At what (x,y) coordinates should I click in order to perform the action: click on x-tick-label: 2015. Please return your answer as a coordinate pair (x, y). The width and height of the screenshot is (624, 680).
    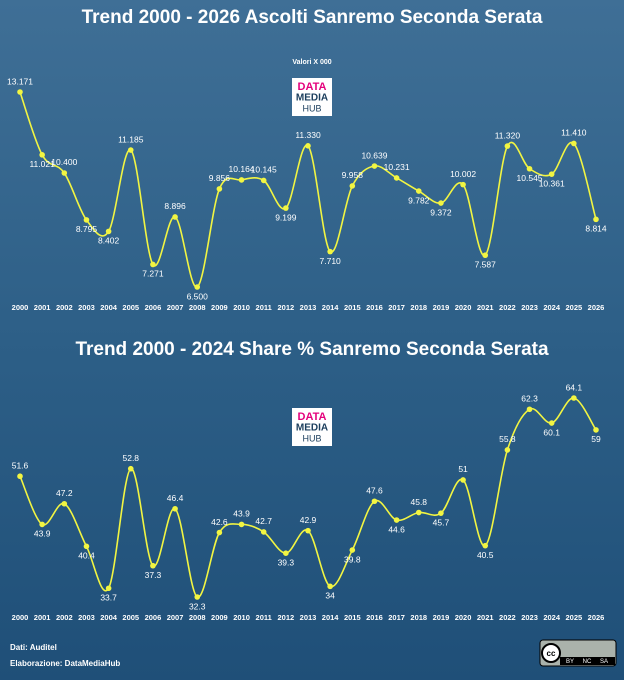
    Looking at the image, I should click on (352, 307).